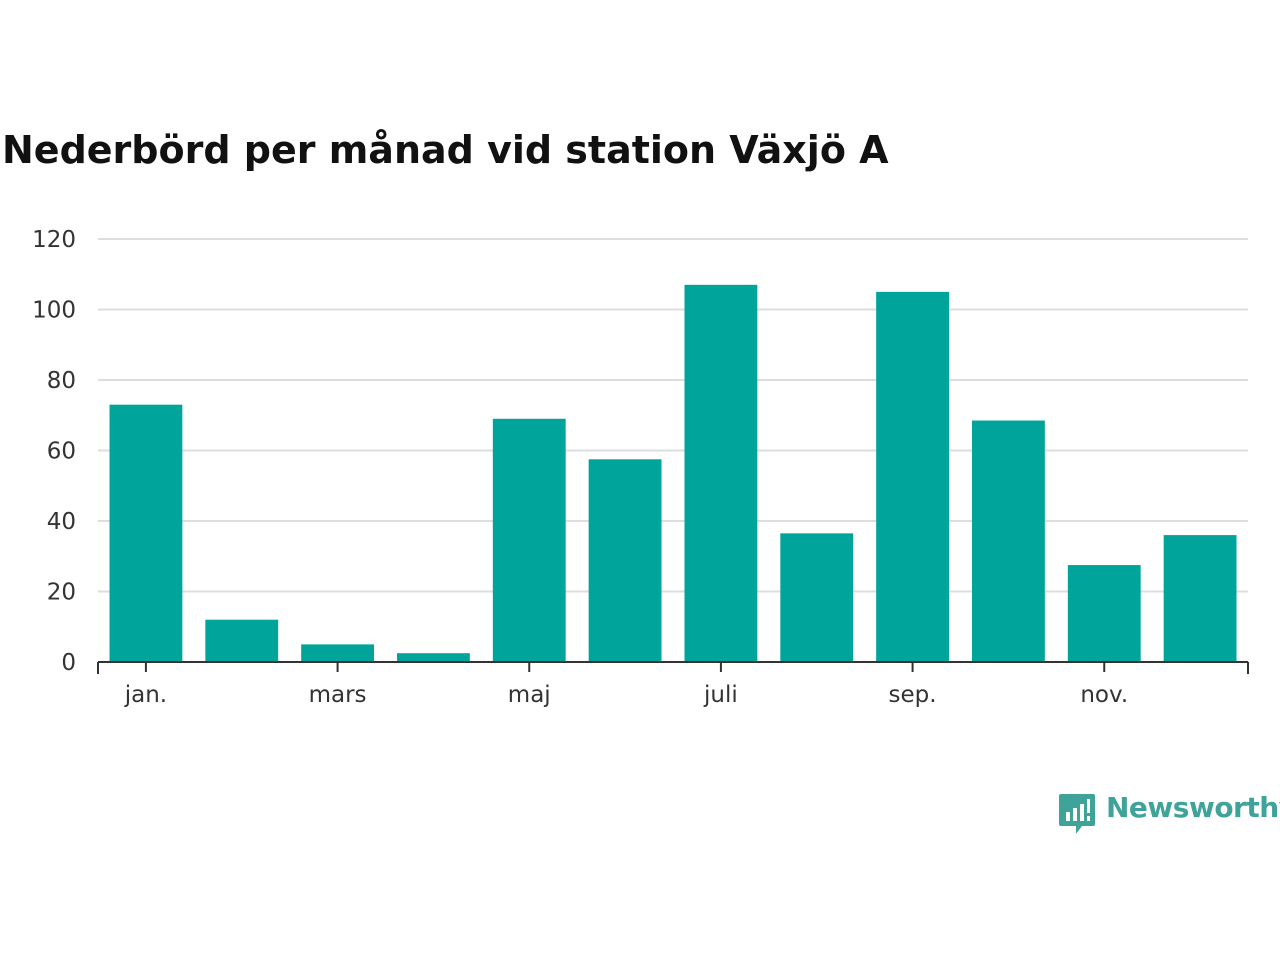 The width and height of the screenshot is (1280, 960). Describe the element at coordinates (61, 381) in the screenshot. I see `y-tick-label: 80` at that location.